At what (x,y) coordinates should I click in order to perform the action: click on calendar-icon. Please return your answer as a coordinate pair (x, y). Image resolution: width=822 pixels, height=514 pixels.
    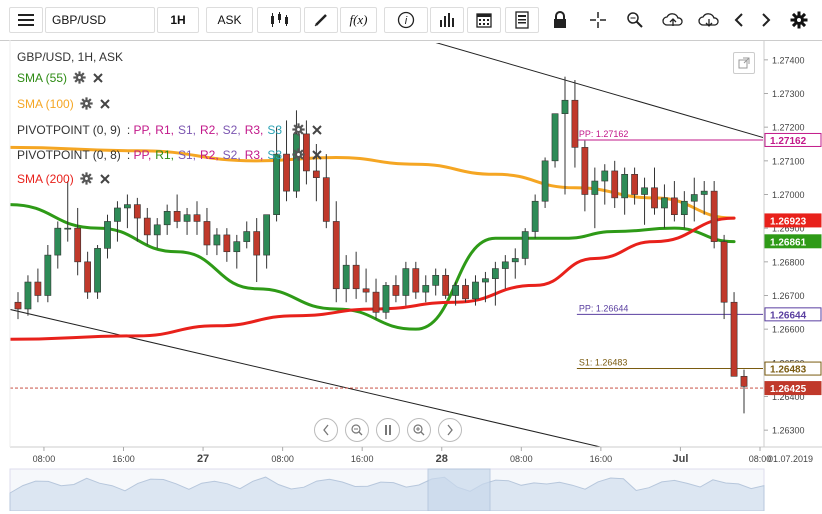
    Looking at the image, I should click on (484, 20).